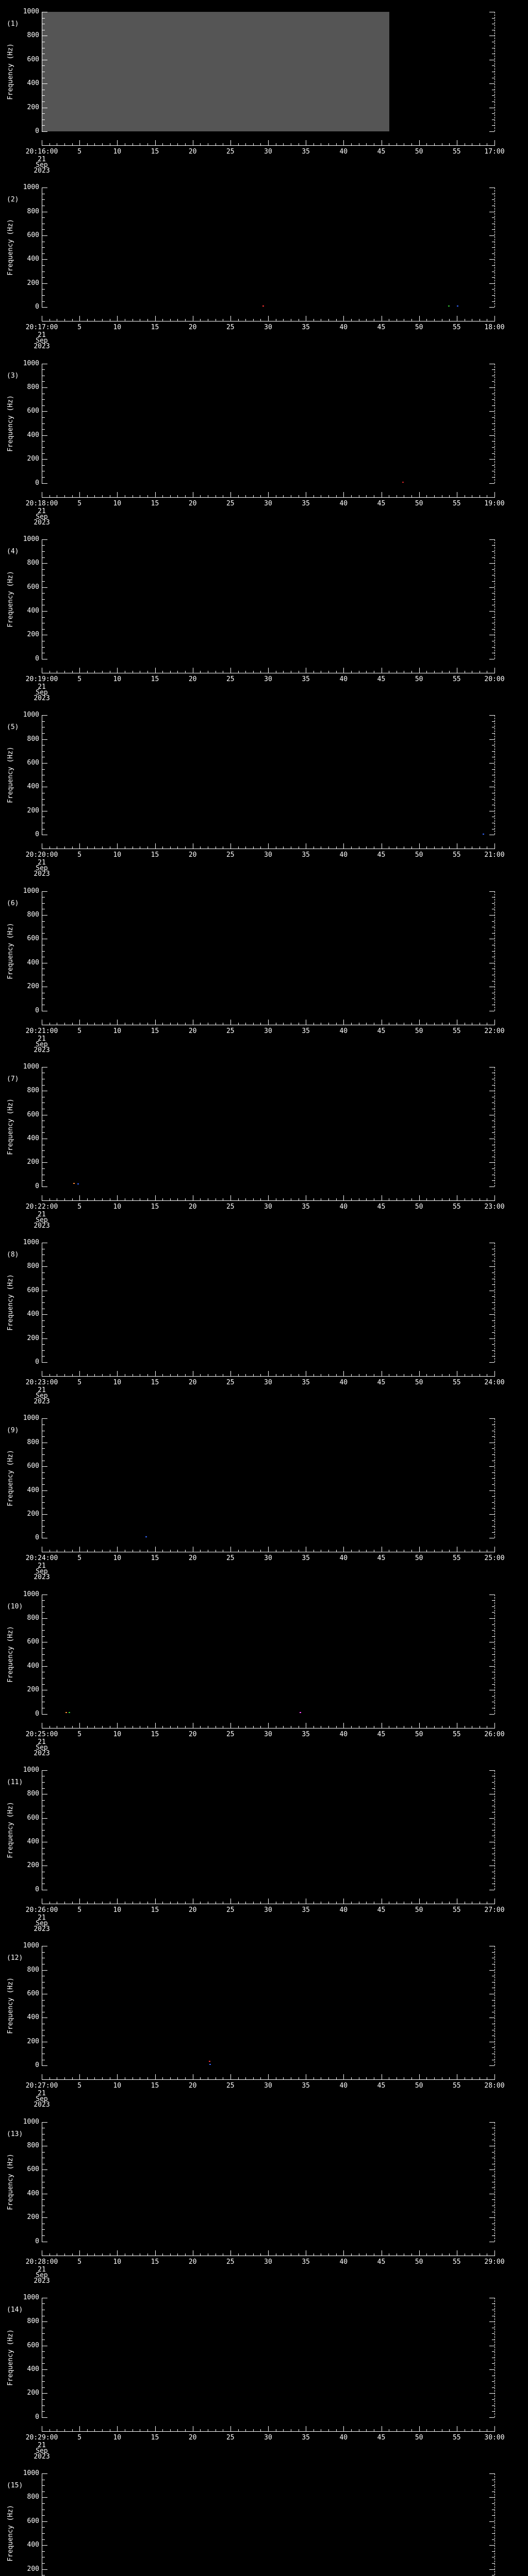 The width and height of the screenshot is (528, 2576). I want to click on start-time-label: 20:17:00, so click(41, 328).